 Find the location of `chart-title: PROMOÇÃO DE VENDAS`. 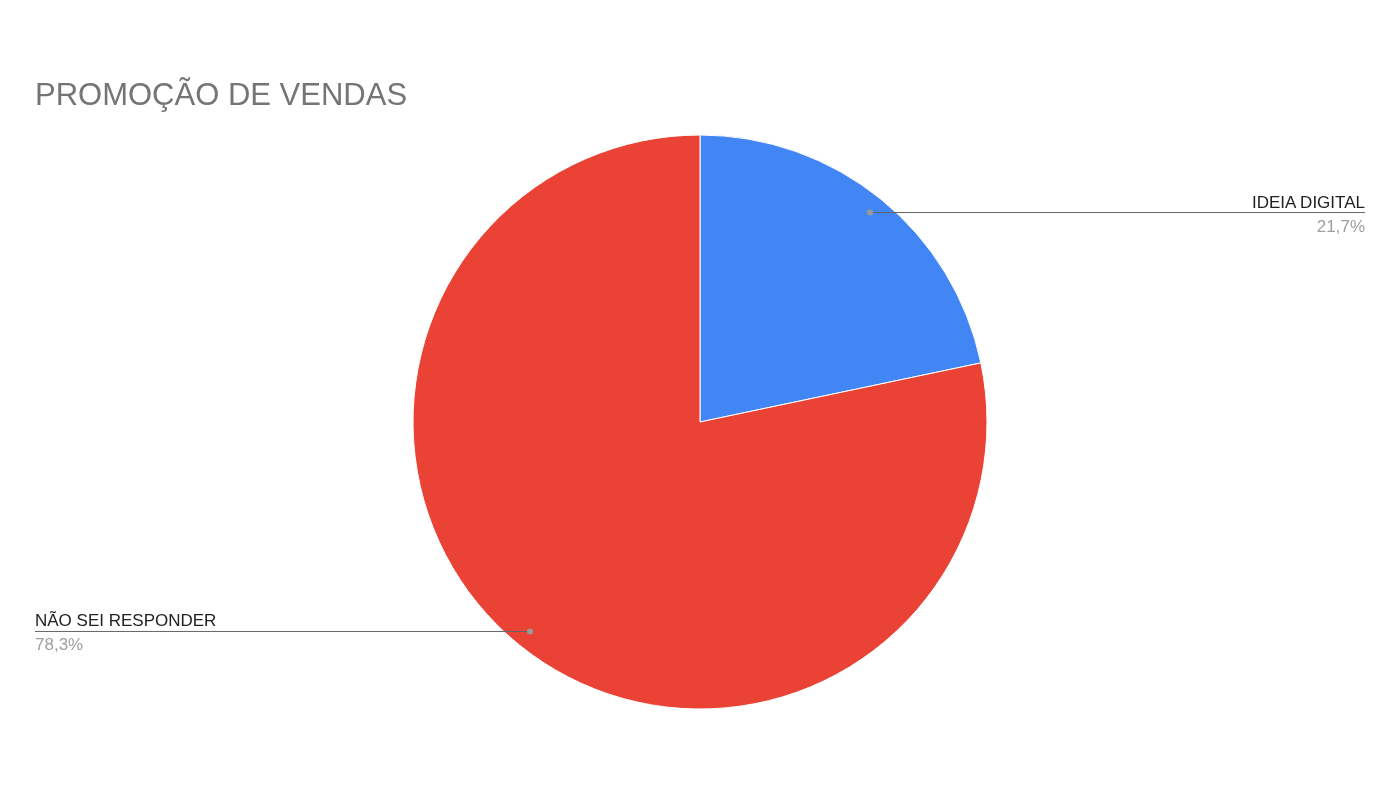

chart-title: PROMOÇÃO DE VENDAS is located at coordinates (221, 94).